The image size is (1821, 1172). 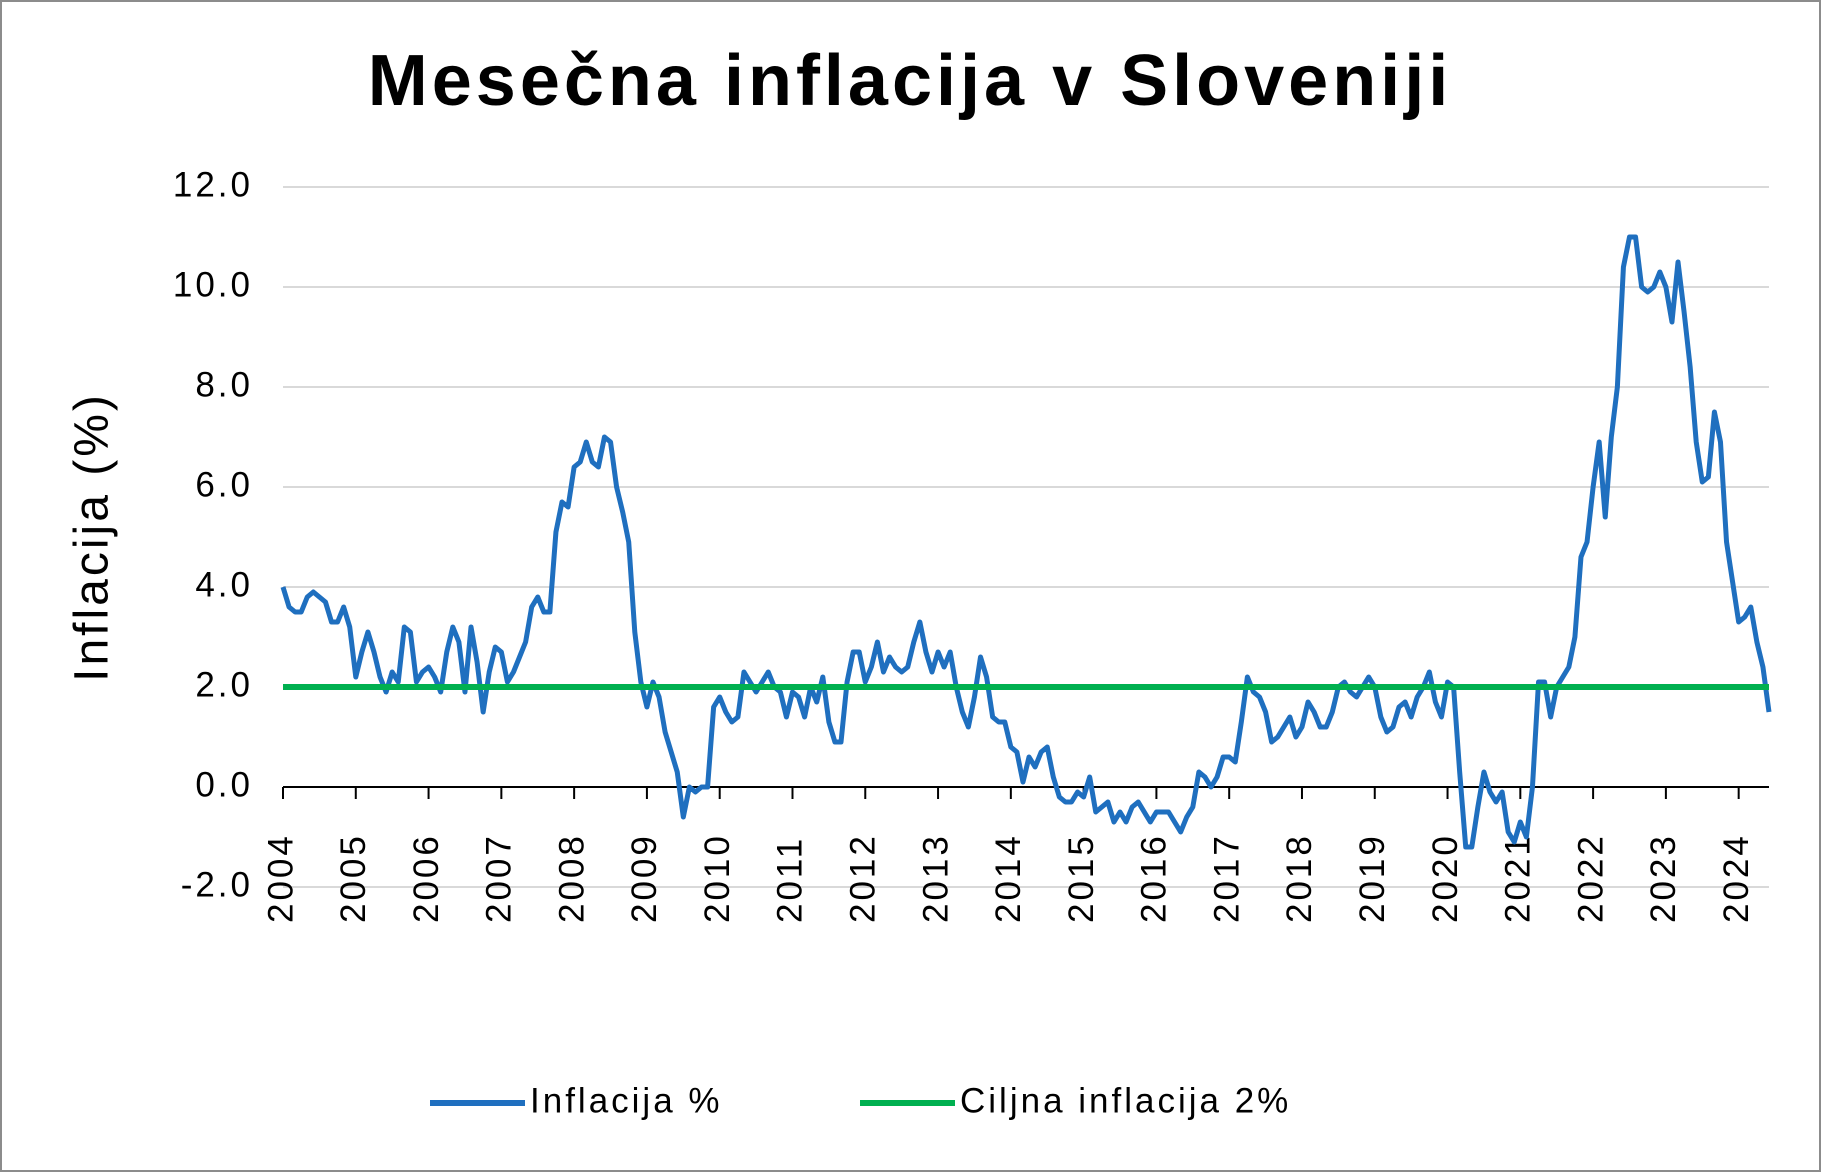 What do you see at coordinates (217, 884) in the screenshot?
I see `y-tick-label: -2.0` at bounding box center [217, 884].